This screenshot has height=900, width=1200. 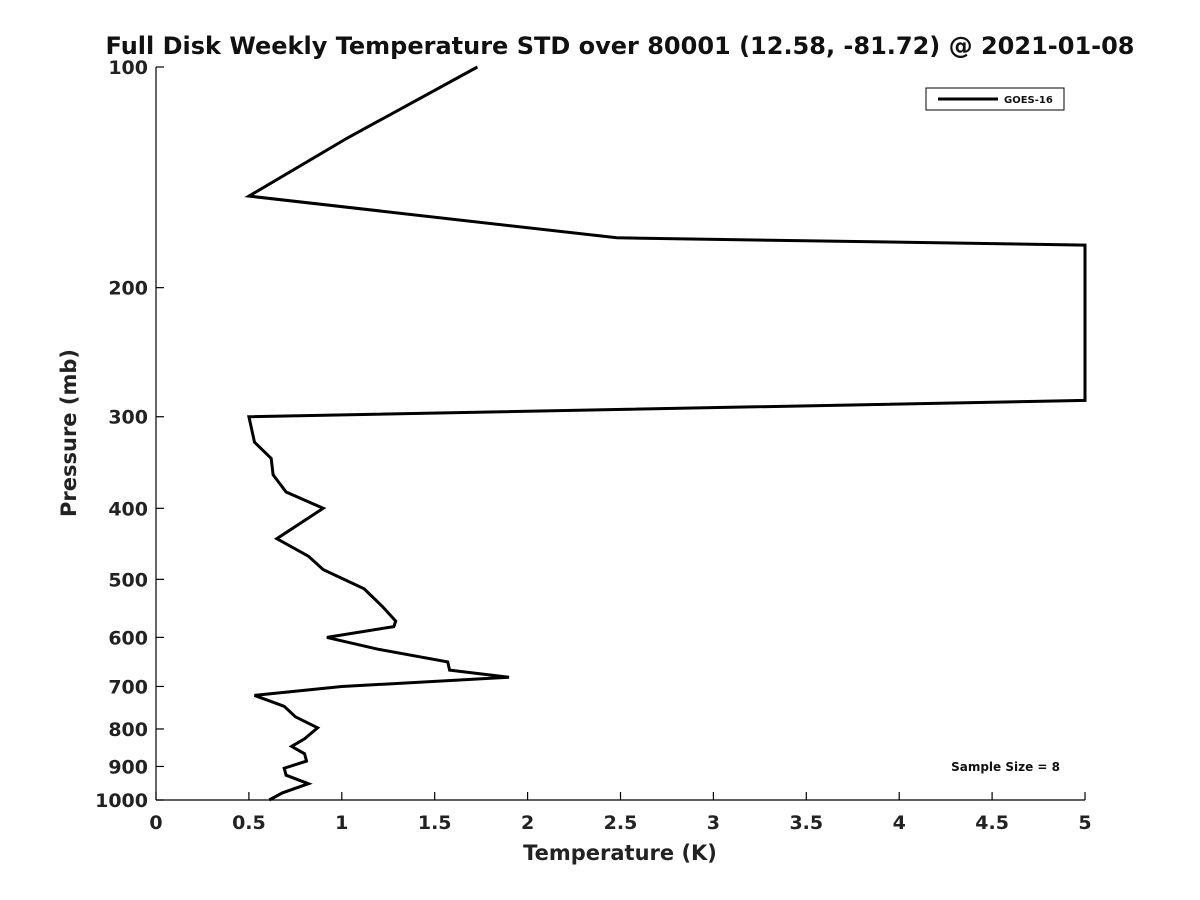 I want to click on y-axis-label: Pressure (mb), so click(x=69, y=433).